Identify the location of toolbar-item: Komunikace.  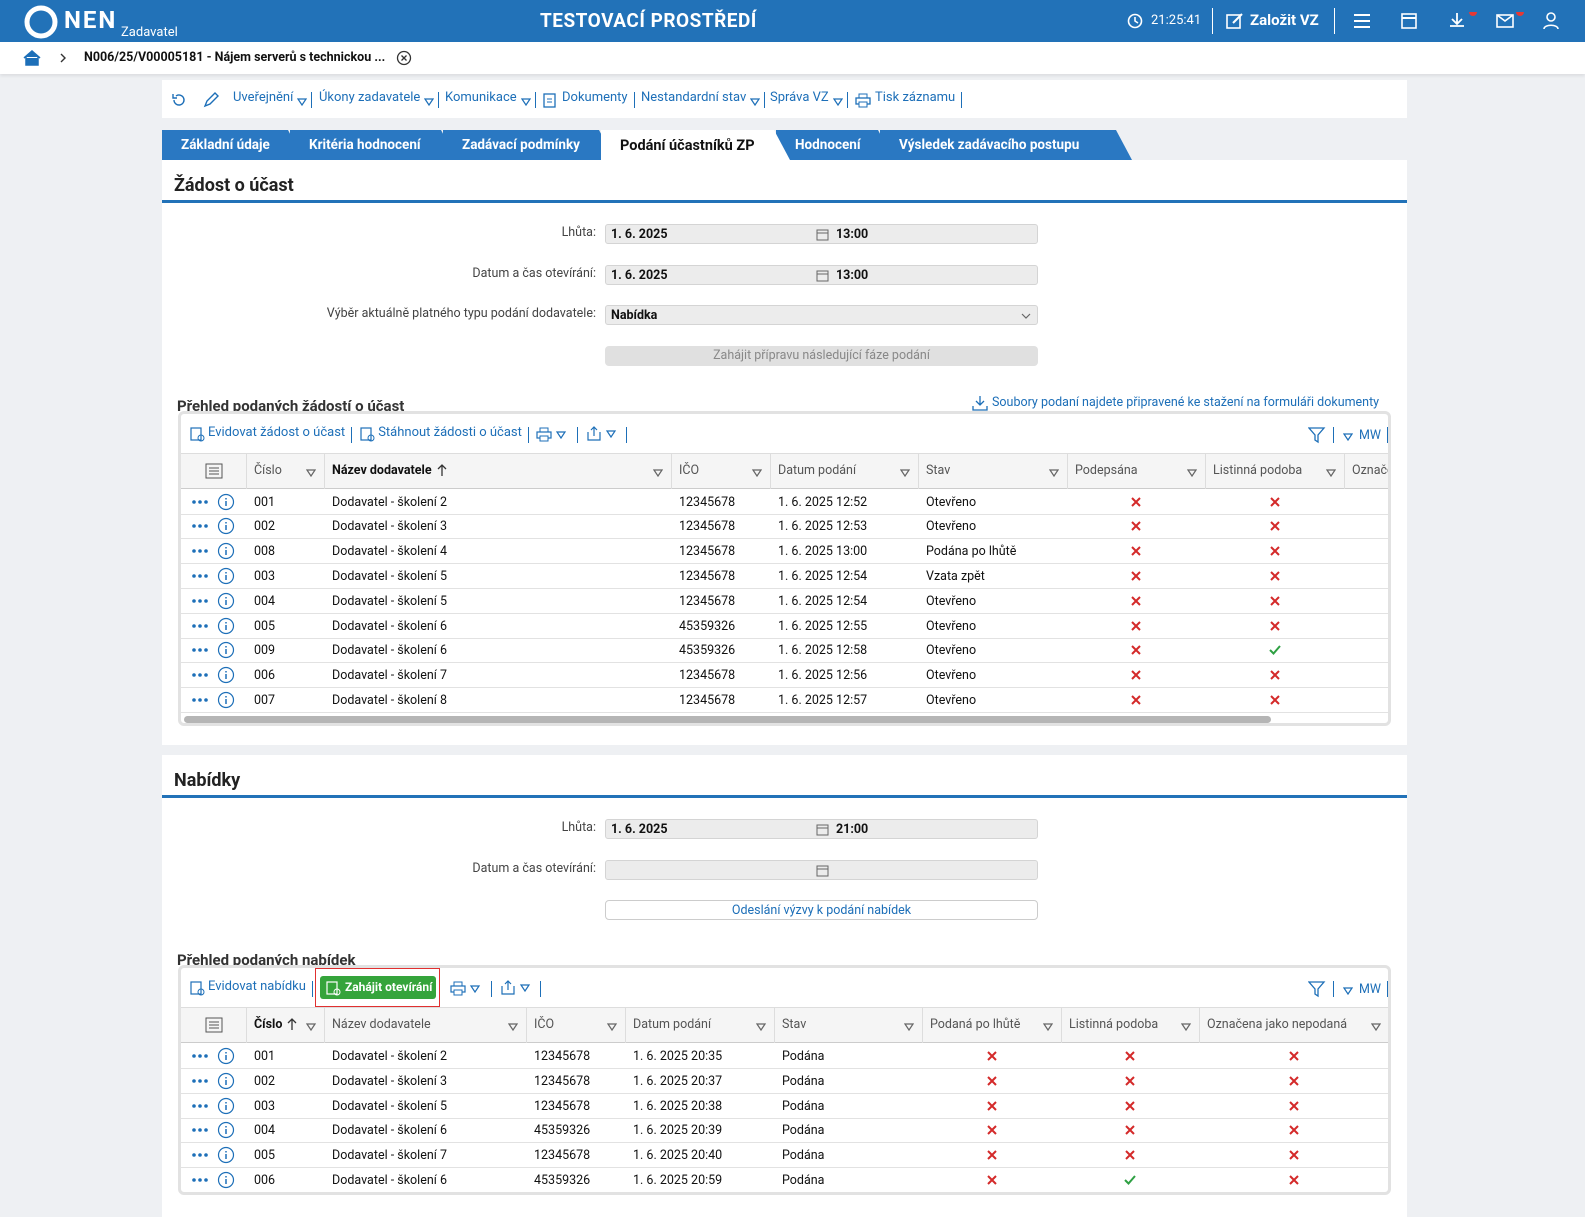
(481, 97).